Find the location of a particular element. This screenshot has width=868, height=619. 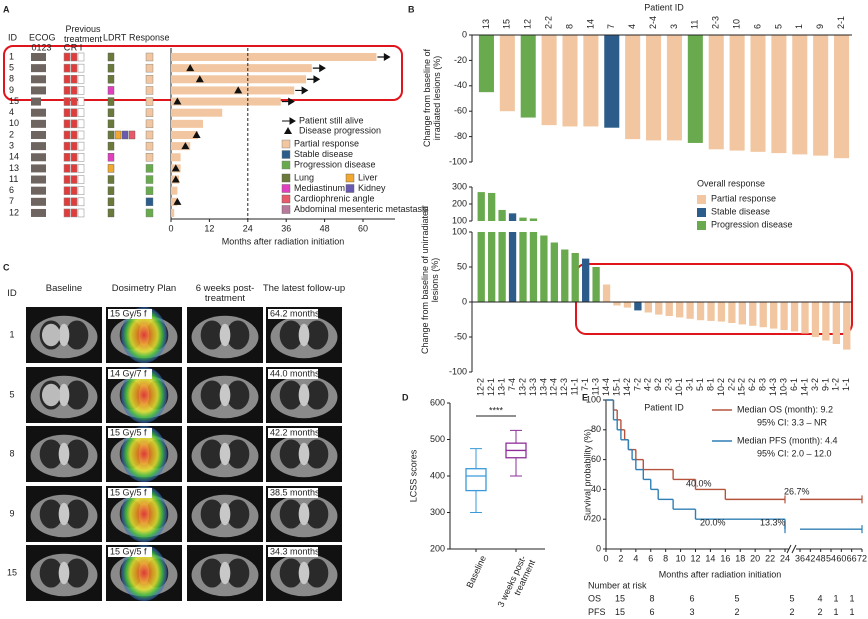

legend-label: Stable disease is located at coordinates (740, 211).